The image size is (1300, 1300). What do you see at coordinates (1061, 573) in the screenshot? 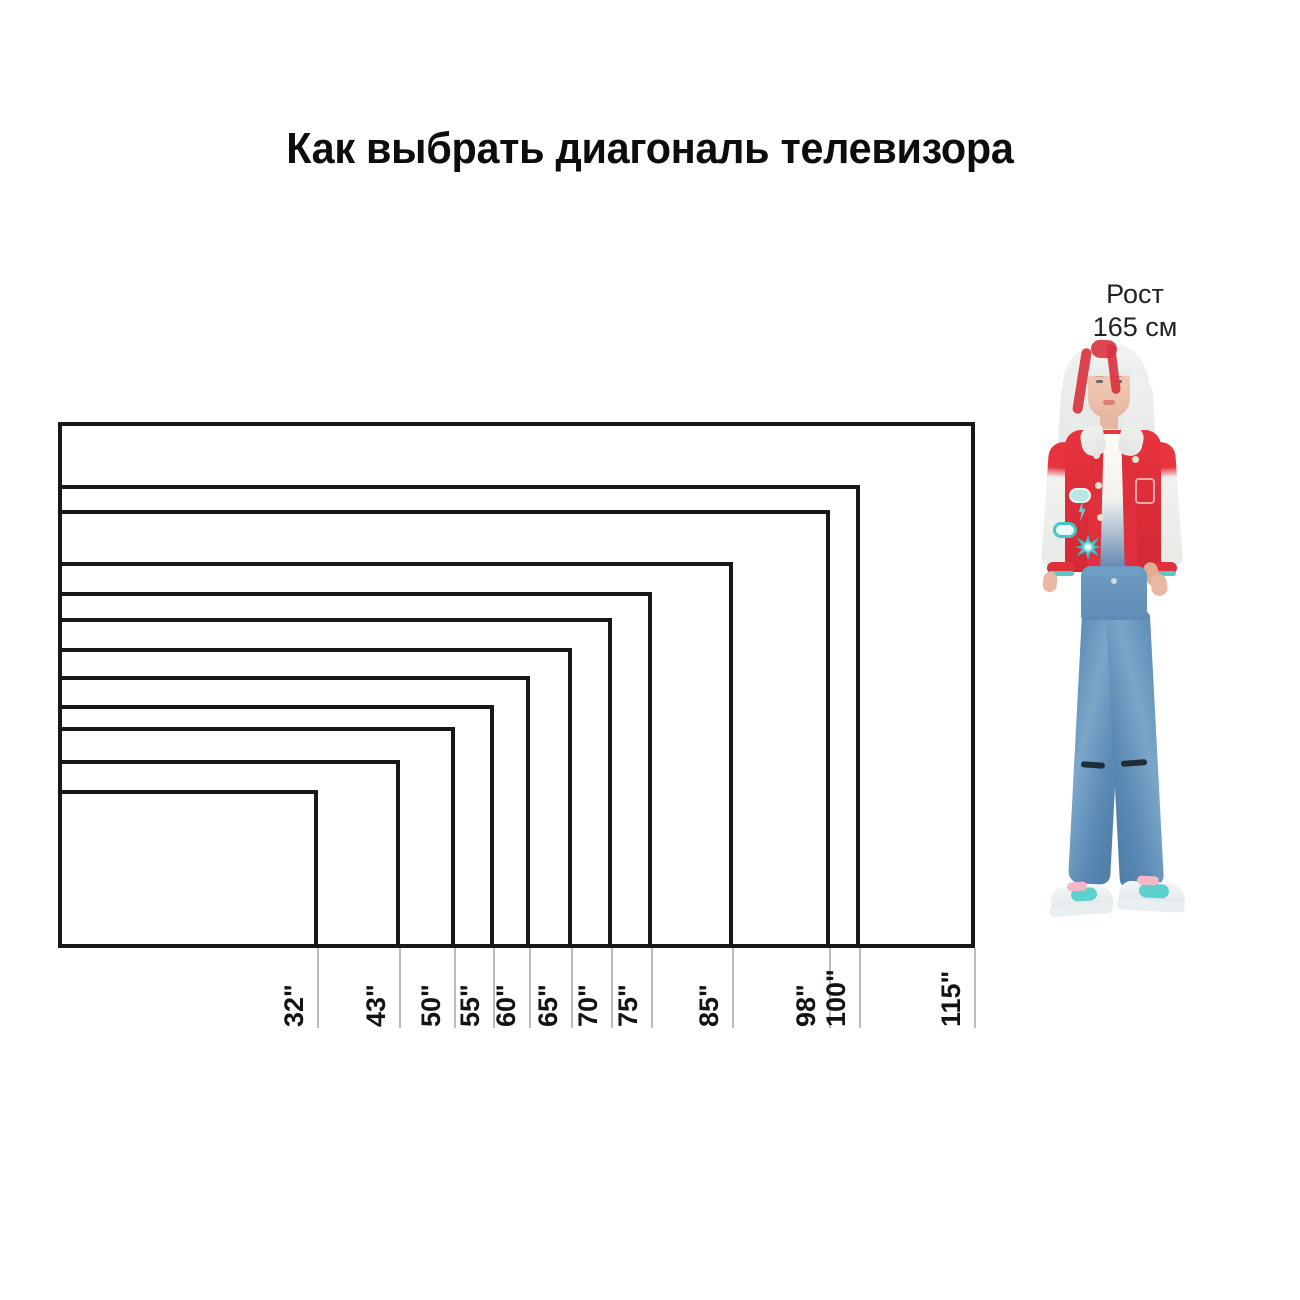
I see `jacket-cuff-stripe-left` at bounding box center [1061, 573].